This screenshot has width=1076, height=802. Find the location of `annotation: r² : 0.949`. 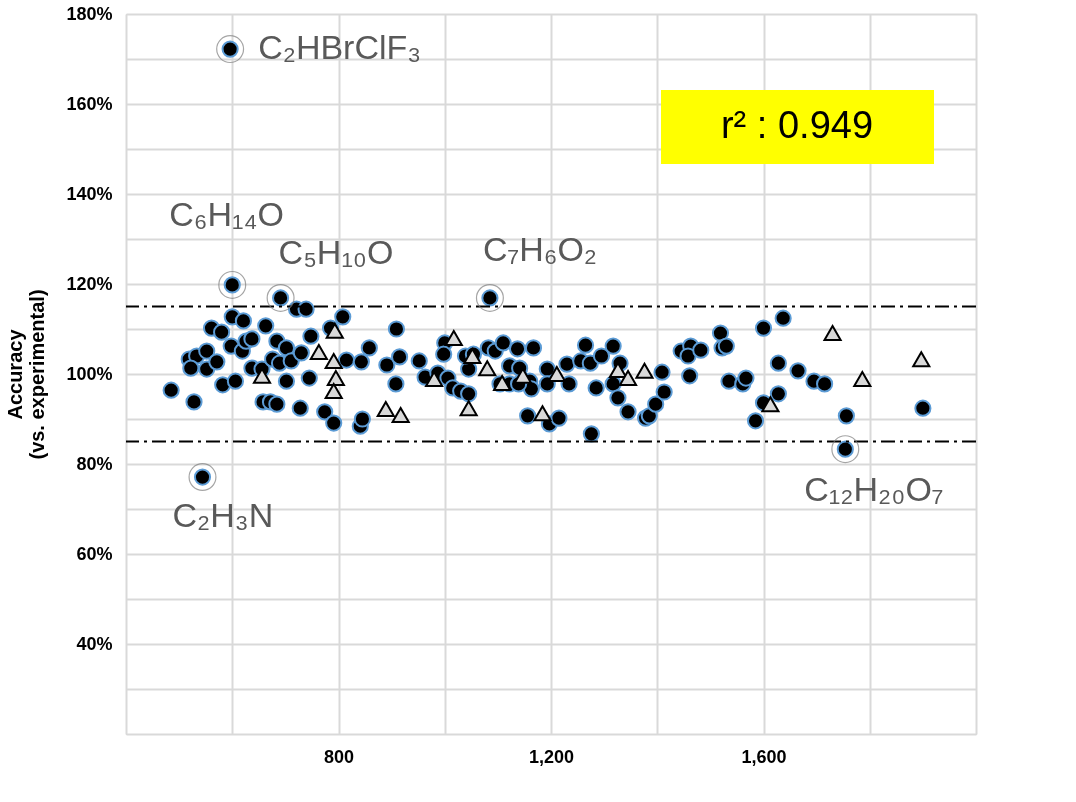

annotation: r² : 0.949 is located at coordinates (797, 125).